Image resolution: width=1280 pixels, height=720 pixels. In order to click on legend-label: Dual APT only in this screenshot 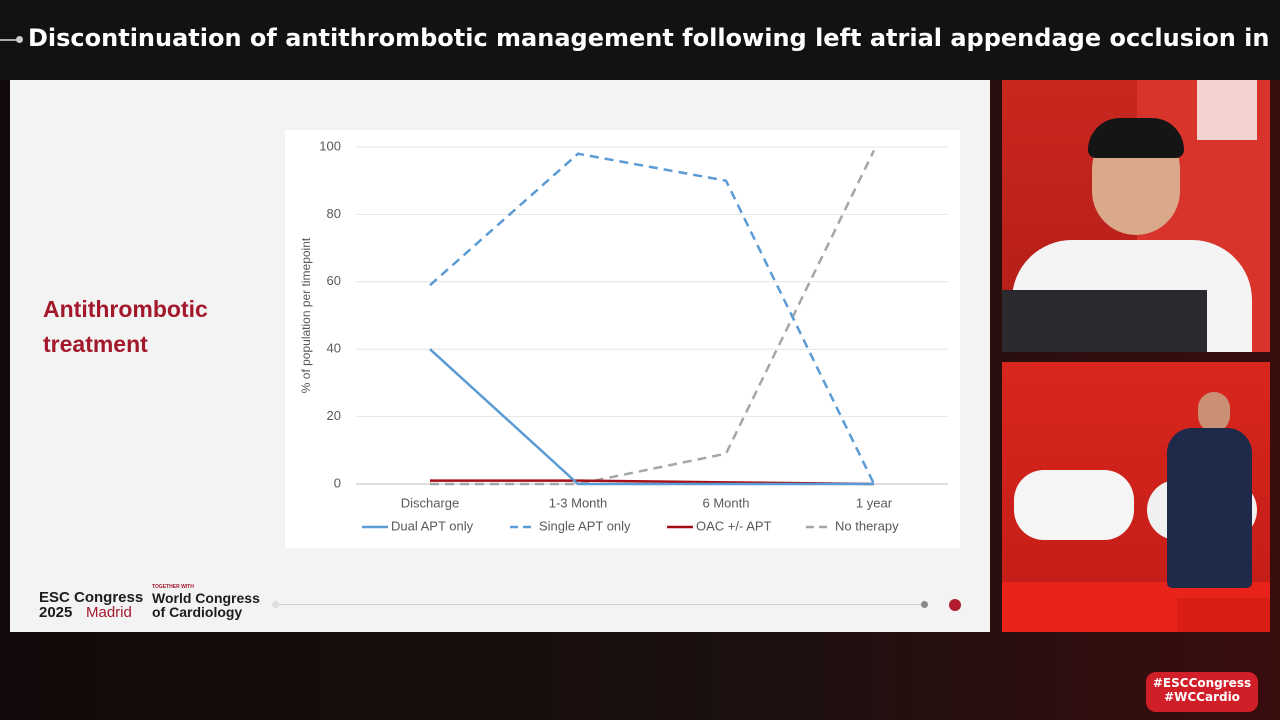, I will do `click(432, 525)`.